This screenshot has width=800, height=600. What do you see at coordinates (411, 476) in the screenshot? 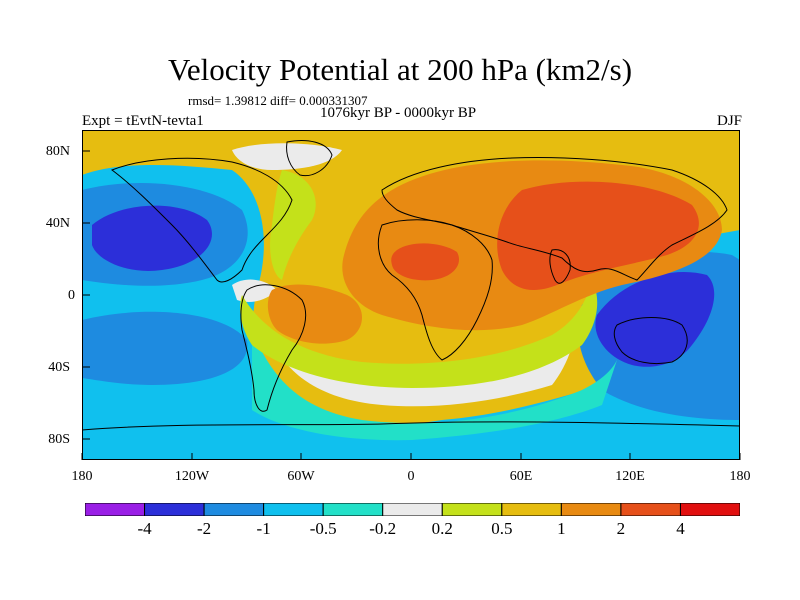
I see `lon-label-0: 0` at bounding box center [411, 476].